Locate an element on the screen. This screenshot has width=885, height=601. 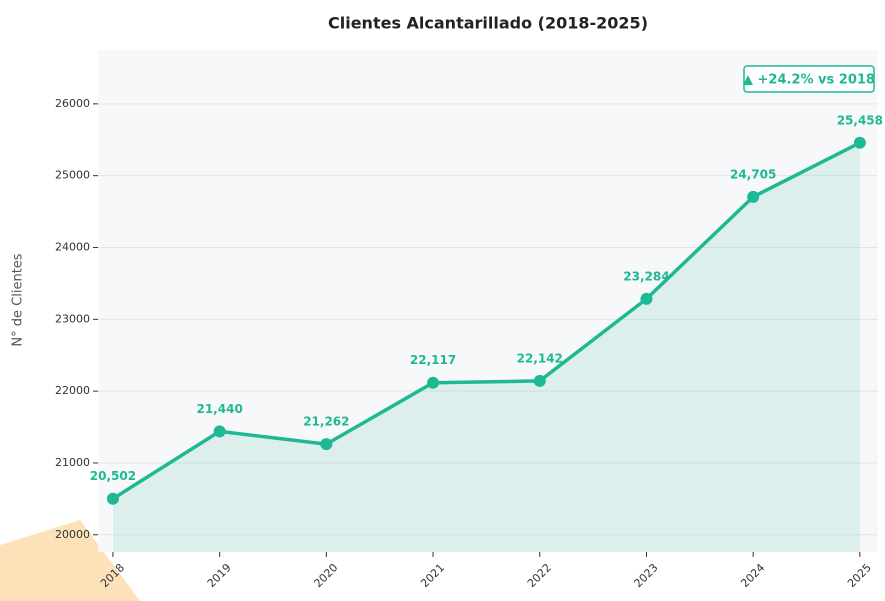
value-label: 20,502 is located at coordinates (113, 476).